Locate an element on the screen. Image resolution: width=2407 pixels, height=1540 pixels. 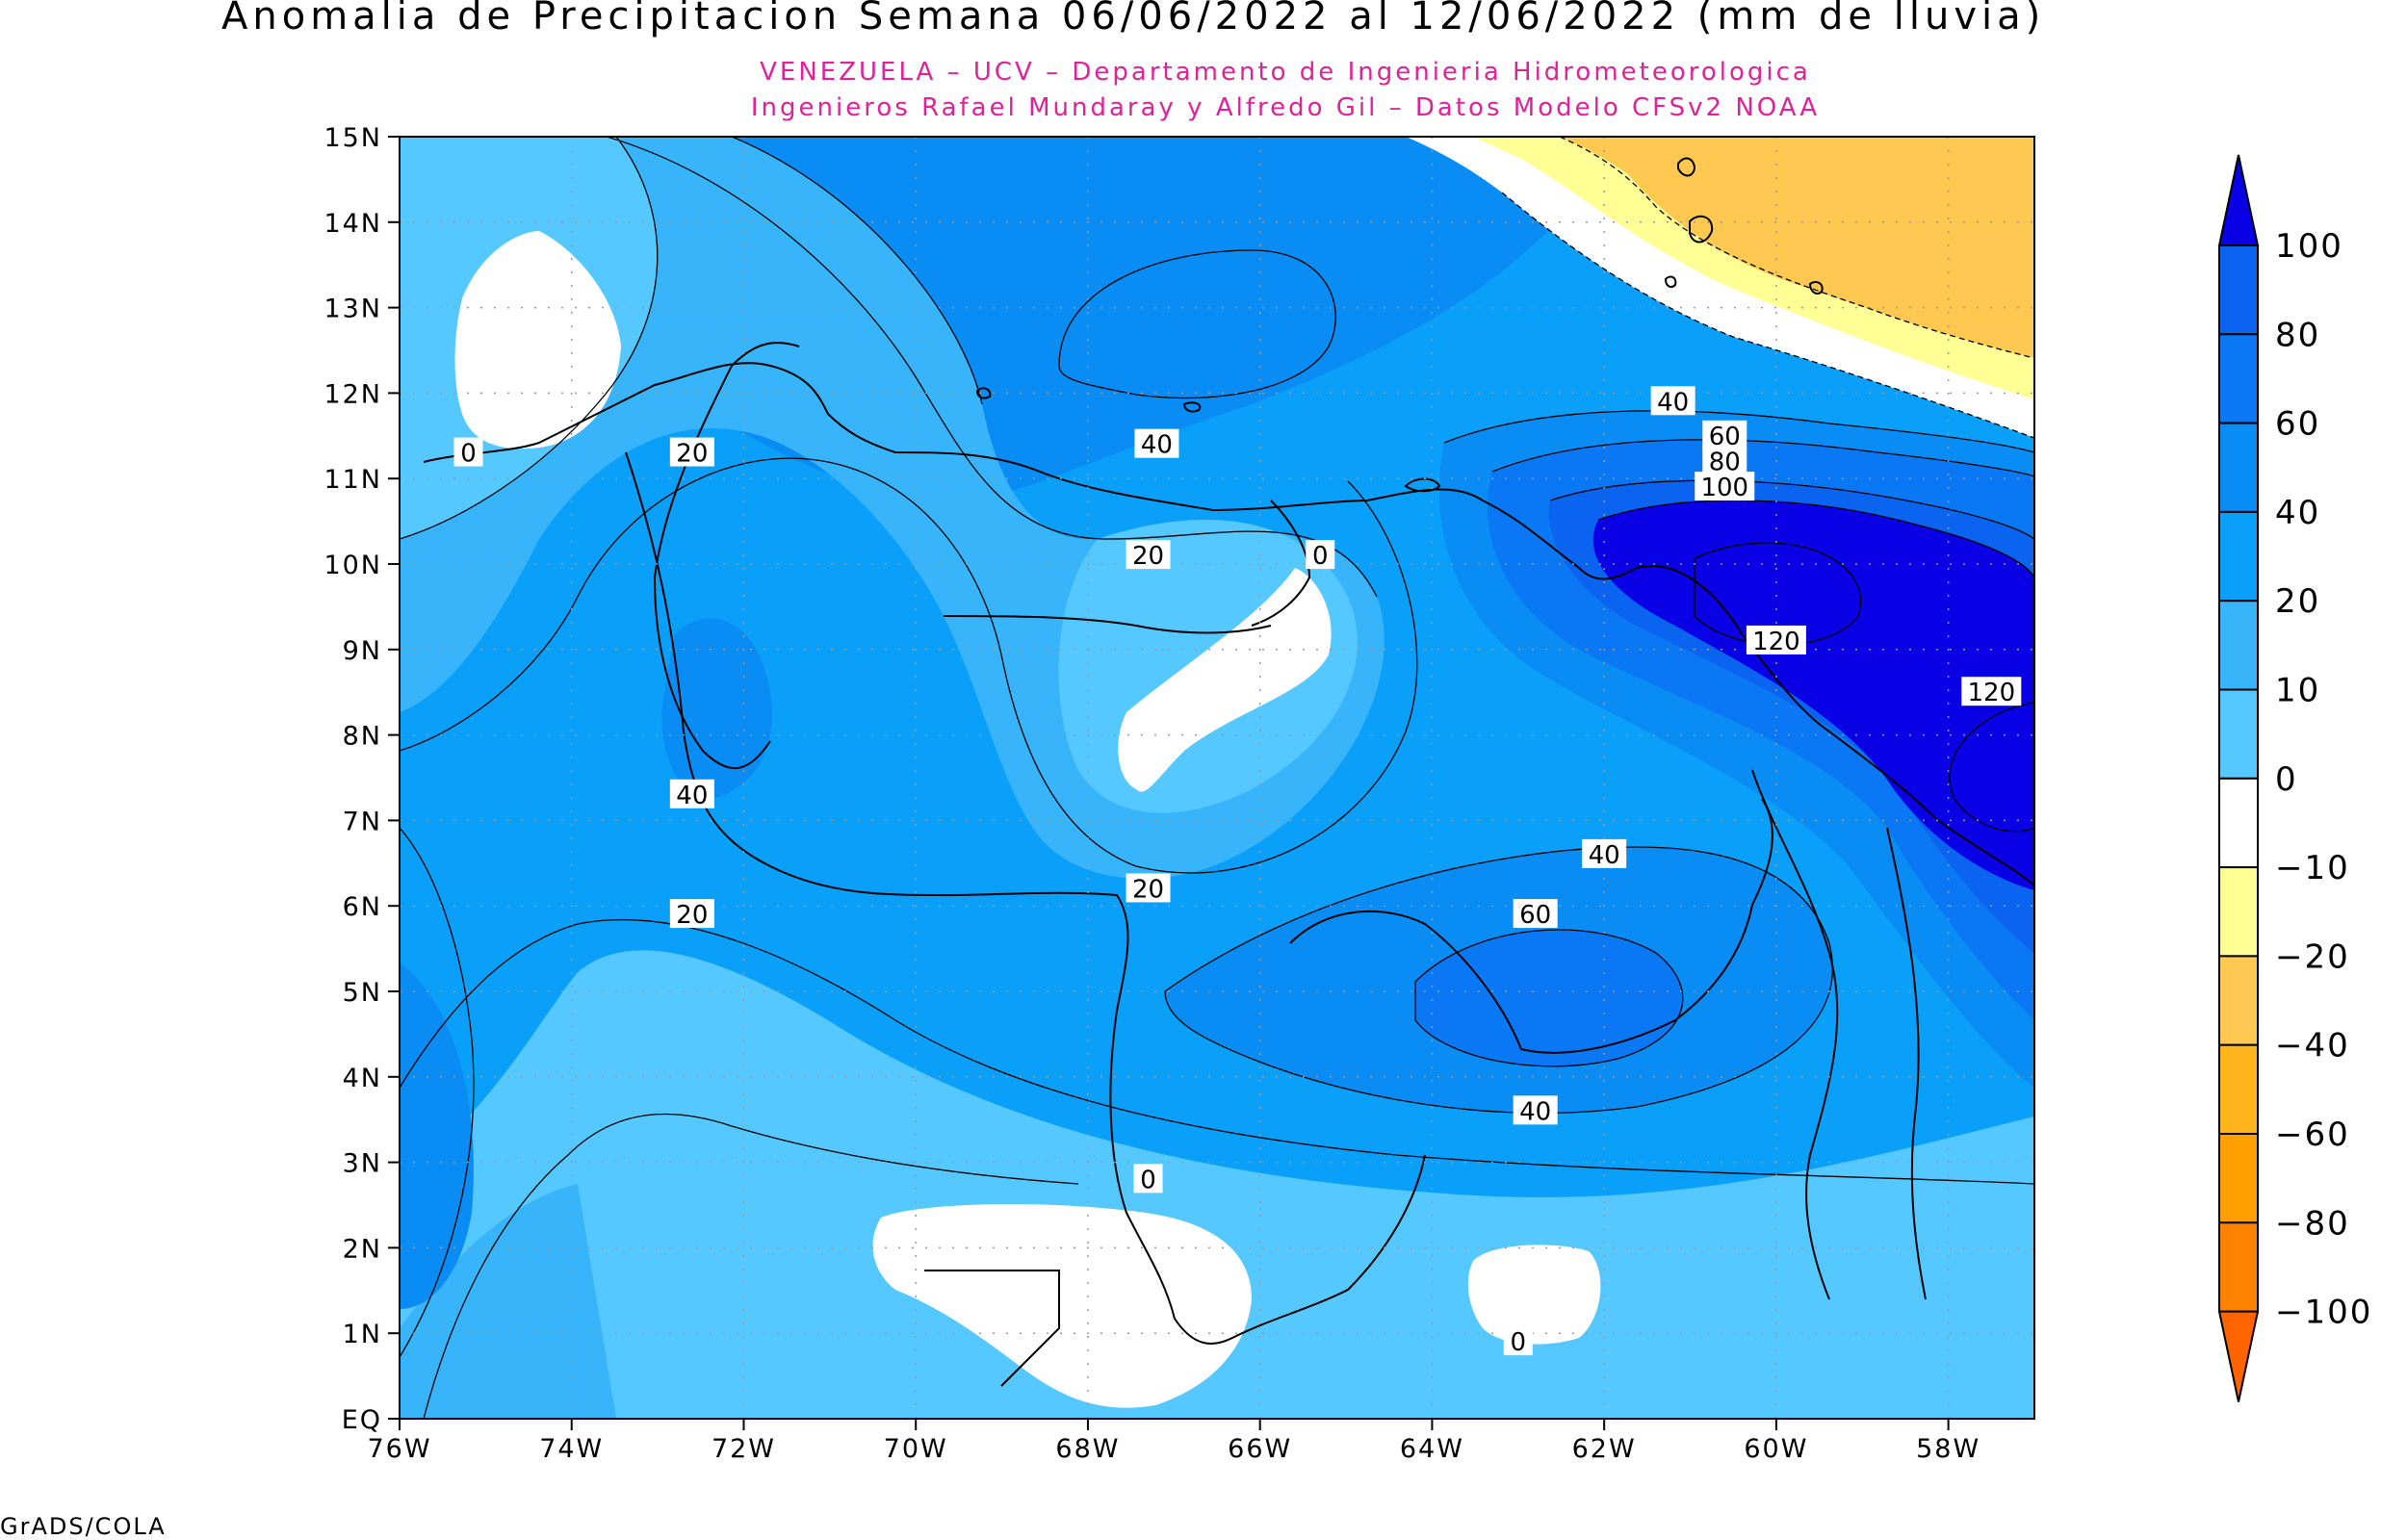
colorbar-label: 40 is located at coordinates (2297, 513).